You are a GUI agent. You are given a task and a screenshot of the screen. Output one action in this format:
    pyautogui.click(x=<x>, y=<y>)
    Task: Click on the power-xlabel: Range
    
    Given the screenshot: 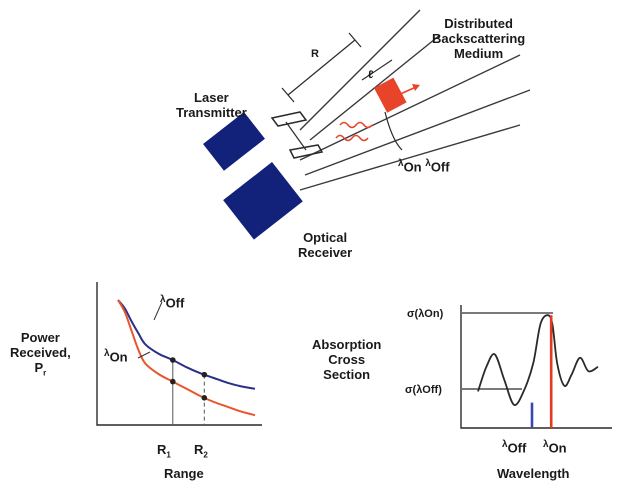 What is the action you would take?
    pyautogui.click(x=184, y=473)
    